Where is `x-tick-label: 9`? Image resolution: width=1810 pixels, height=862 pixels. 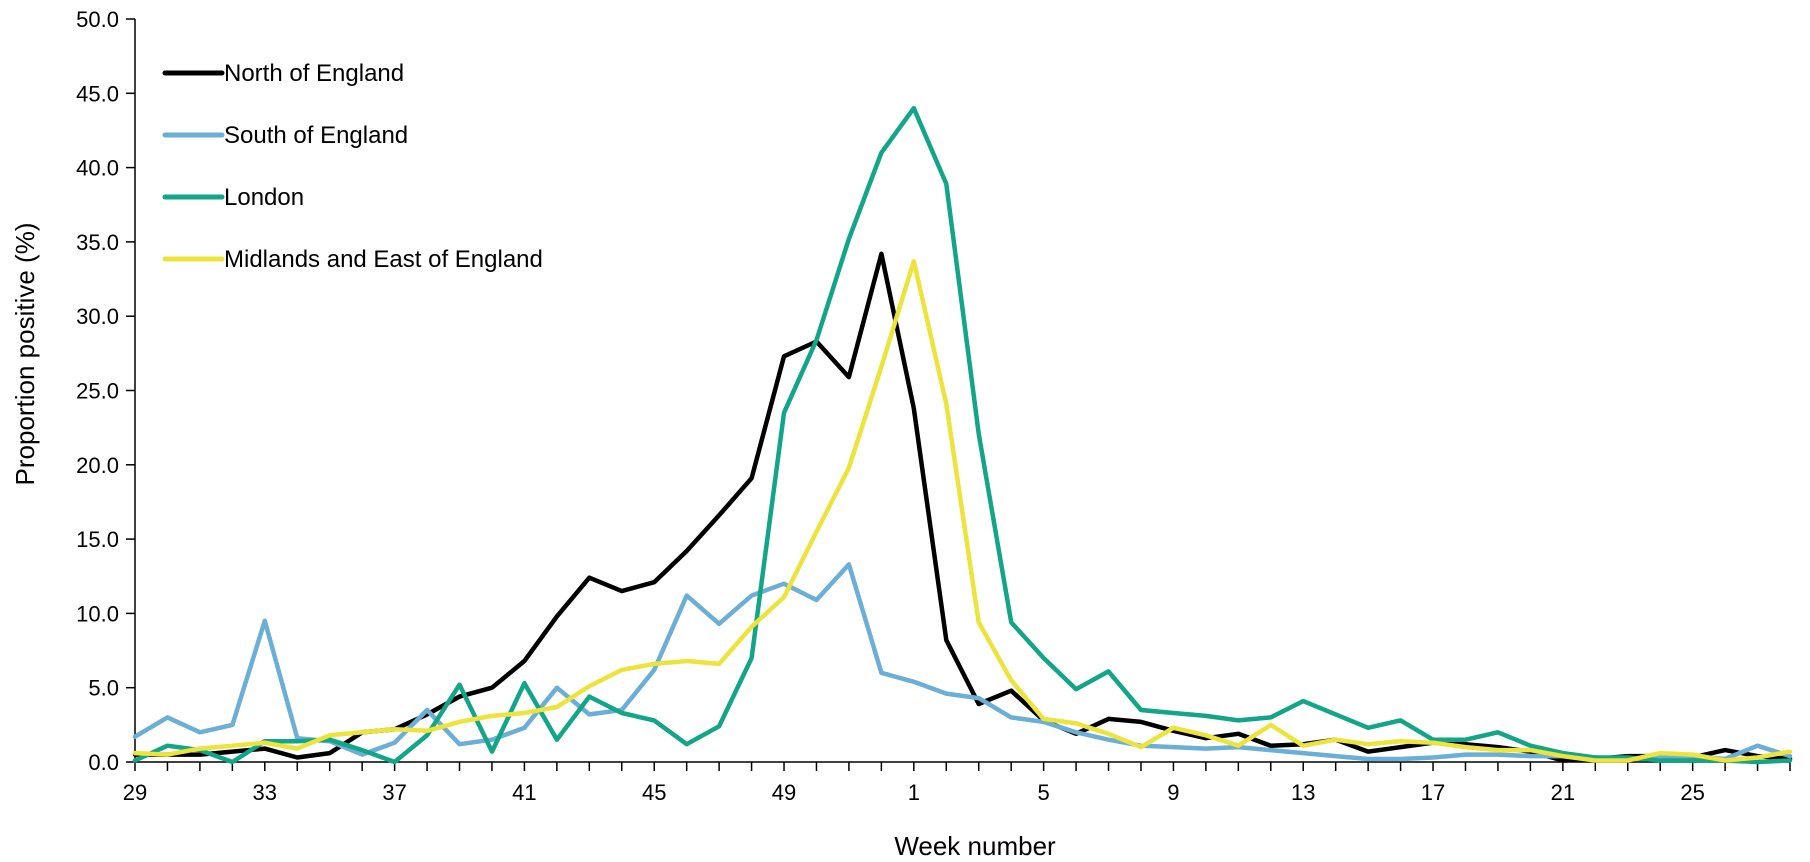 x-tick-label: 9 is located at coordinates (1173, 792).